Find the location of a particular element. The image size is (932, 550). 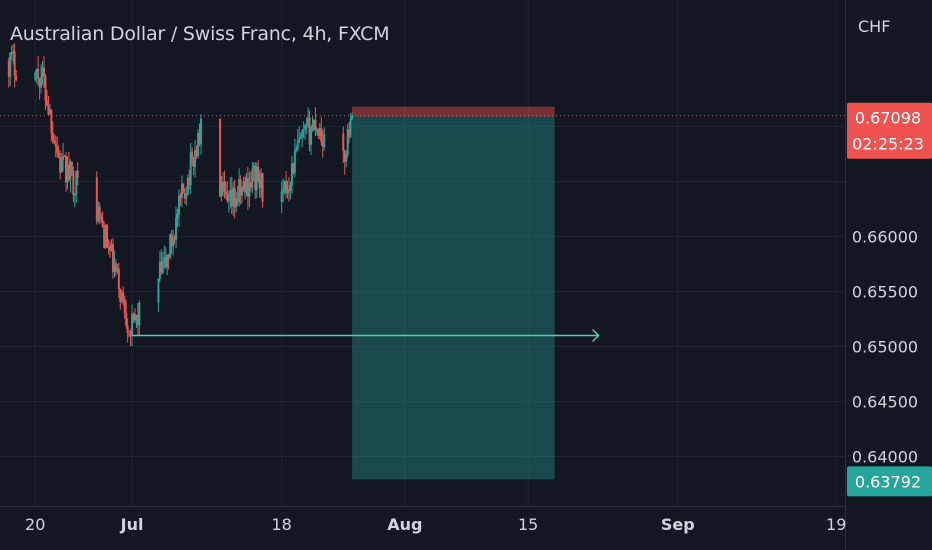

stop-zone is located at coordinates (453, 111).